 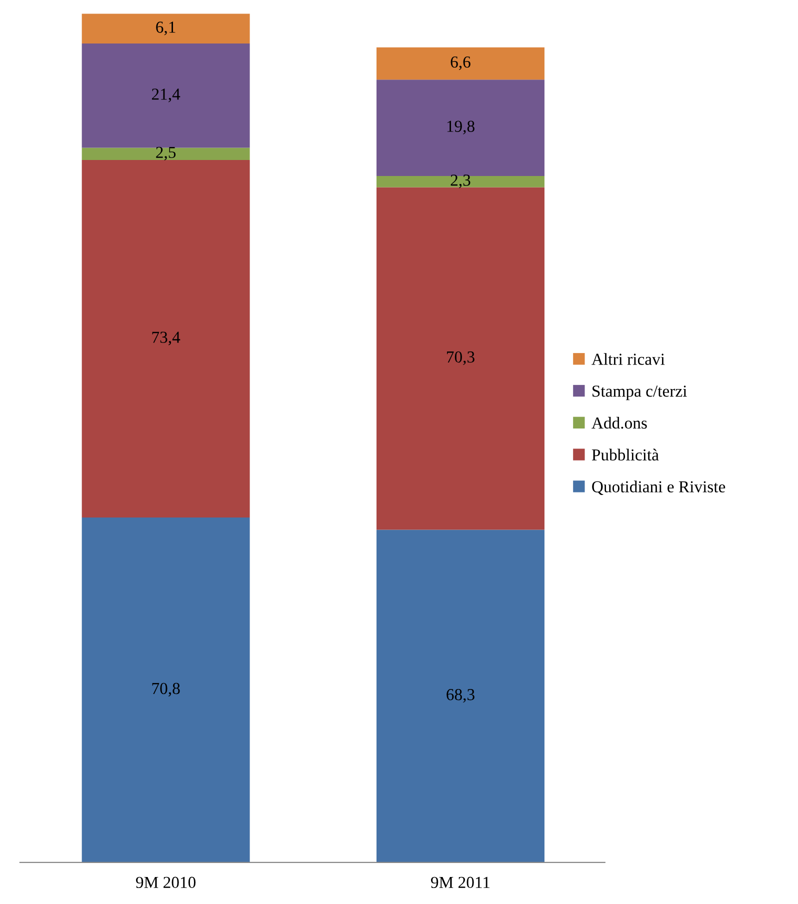 I want to click on data-label: 2,3, so click(x=460, y=181).